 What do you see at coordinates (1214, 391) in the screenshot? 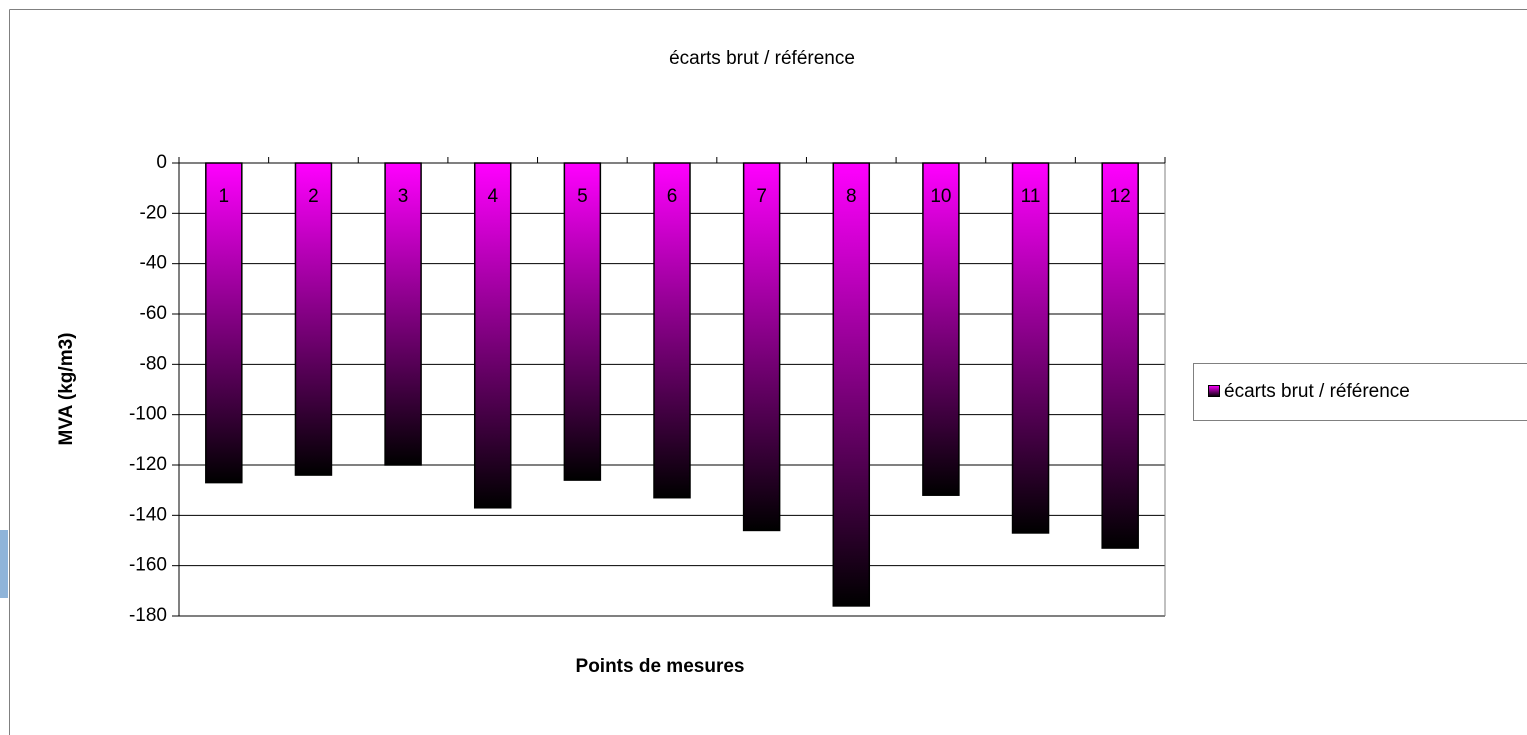
I see `legend-swatch` at bounding box center [1214, 391].